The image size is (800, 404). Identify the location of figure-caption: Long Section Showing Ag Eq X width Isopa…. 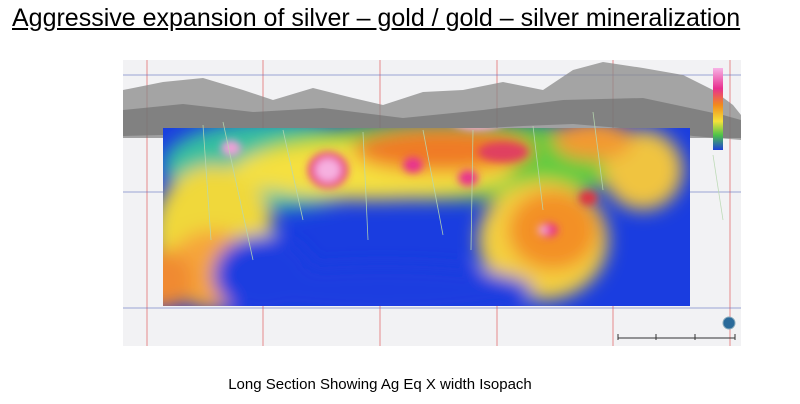
(380, 384).